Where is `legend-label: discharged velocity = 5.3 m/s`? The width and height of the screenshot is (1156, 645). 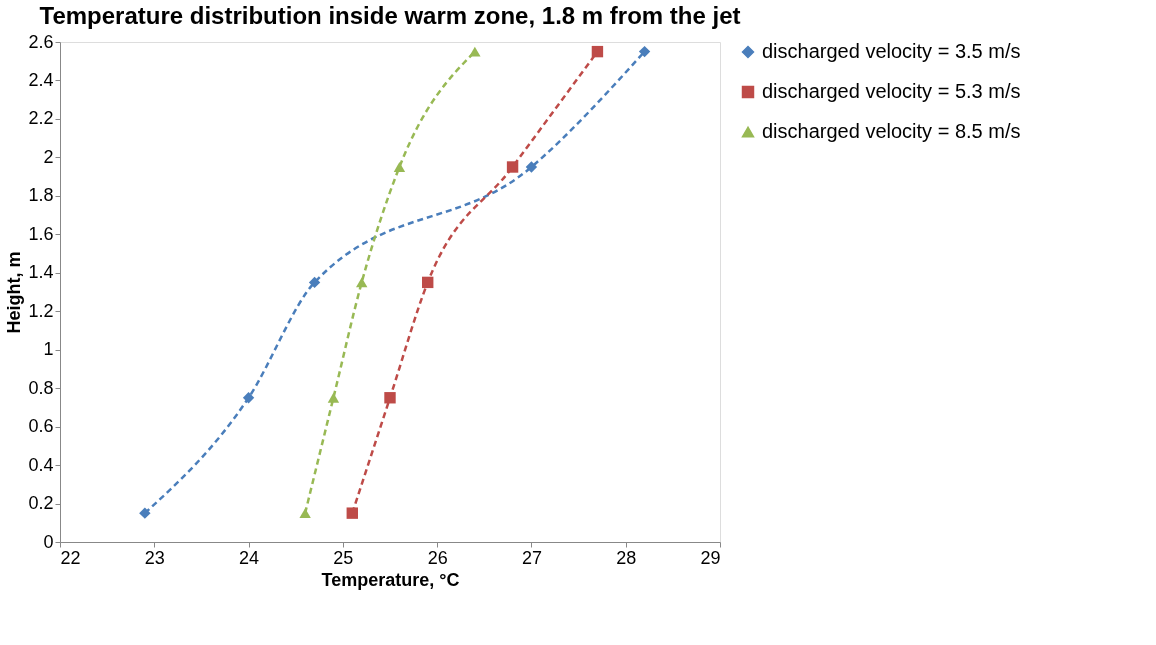 legend-label: discharged velocity = 5.3 m/s is located at coordinates (891, 91).